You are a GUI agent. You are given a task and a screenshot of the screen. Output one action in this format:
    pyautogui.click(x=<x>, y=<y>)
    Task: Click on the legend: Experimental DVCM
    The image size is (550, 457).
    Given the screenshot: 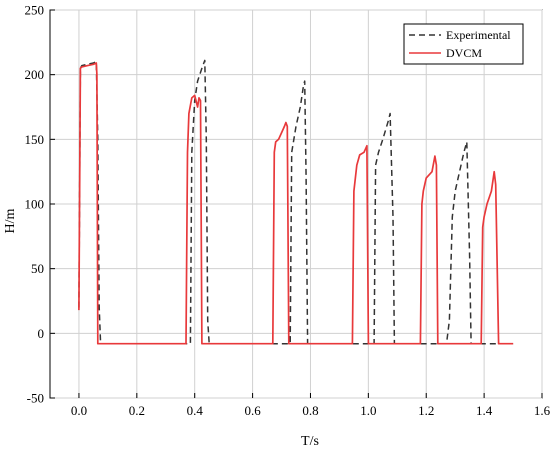 What is the action you would take?
    pyautogui.click(x=463, y=44)
    